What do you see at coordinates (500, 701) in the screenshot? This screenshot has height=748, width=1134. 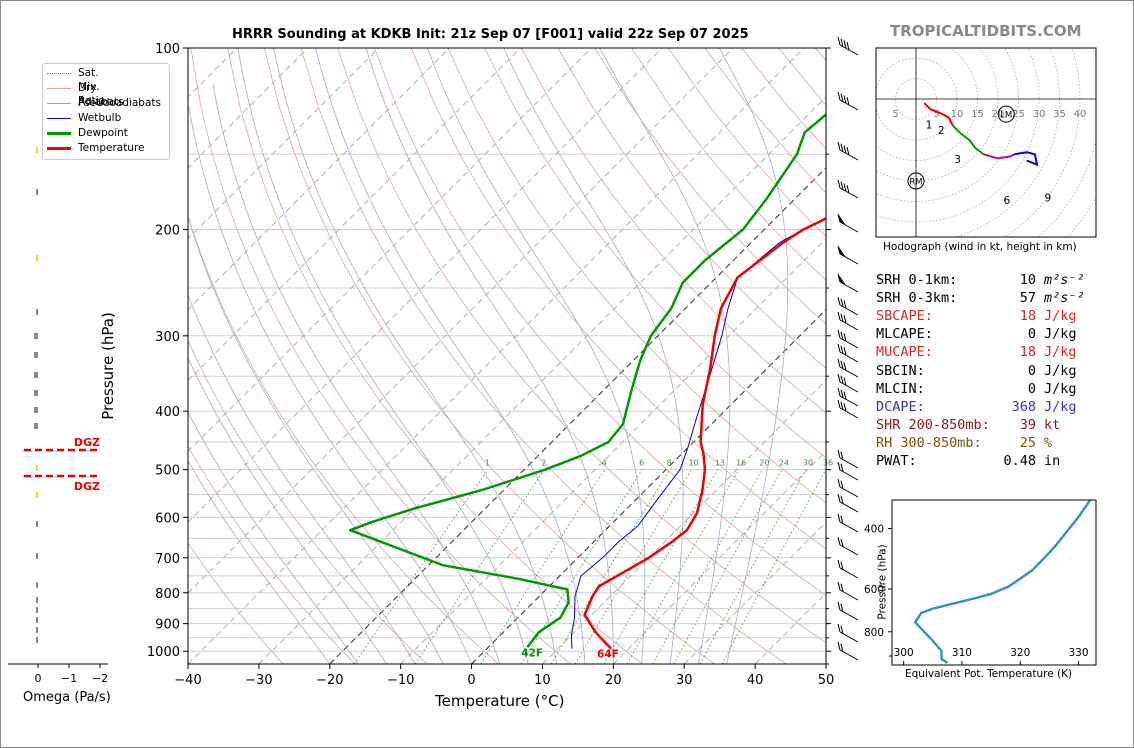 I see `x-axis-label: Temperature (°C)` at bounding box center [500, 701].